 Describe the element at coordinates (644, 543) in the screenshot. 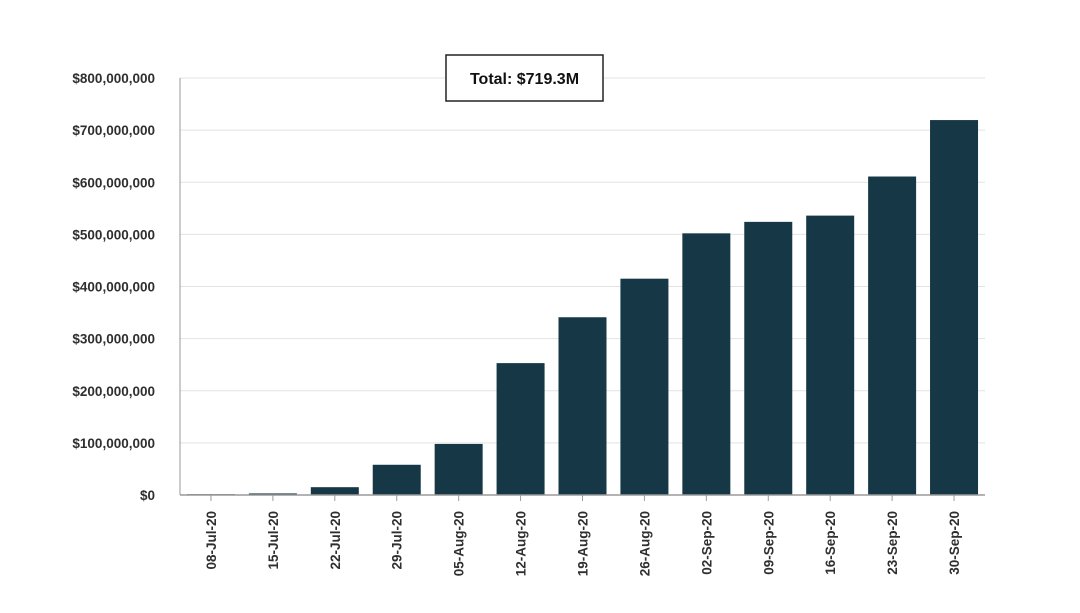

I see `x-tick-label: 26-Aug-20` at that location.